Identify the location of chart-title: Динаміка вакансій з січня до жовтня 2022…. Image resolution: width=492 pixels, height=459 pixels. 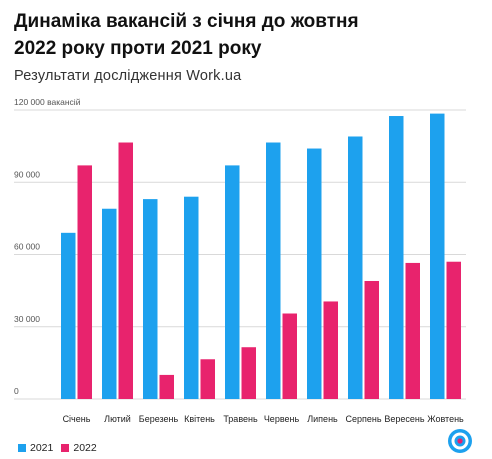
(249, 35).